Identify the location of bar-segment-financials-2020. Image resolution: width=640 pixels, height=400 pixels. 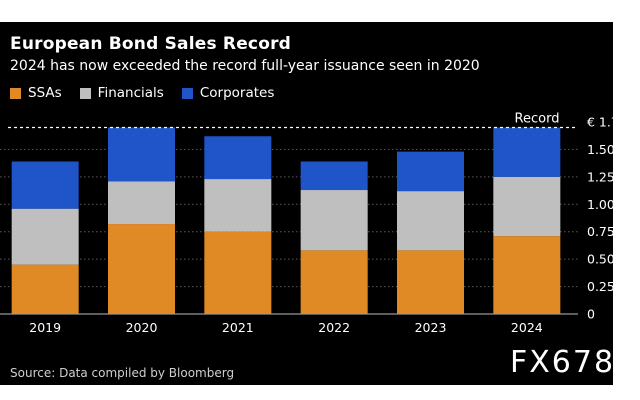
(141, 203).